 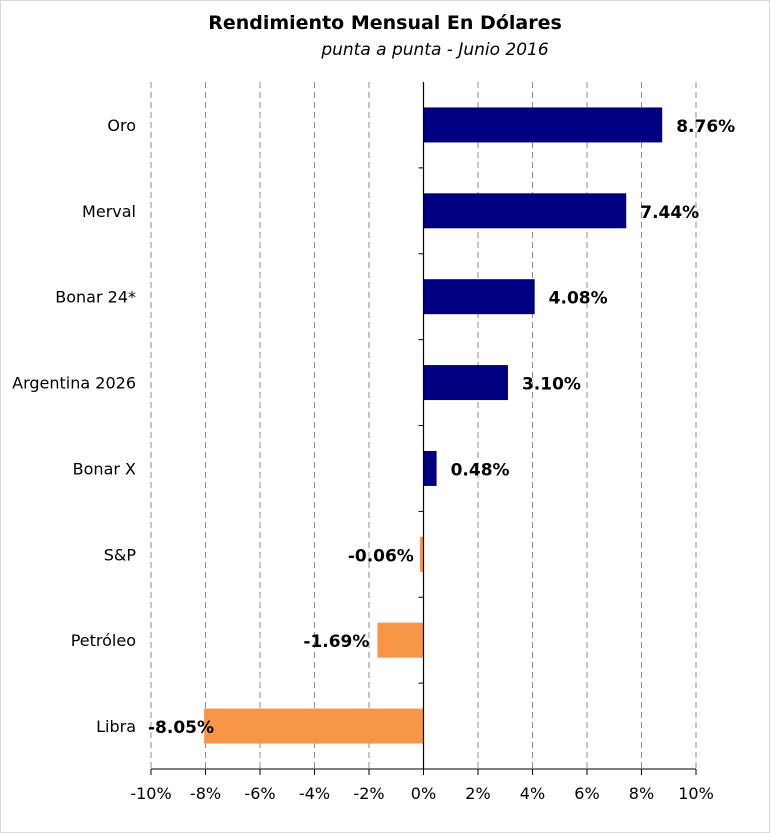 What do you see at coordinates (120, 554) in the screenshot?
I see `category-label: S&P` at bounding box center [120, 554].